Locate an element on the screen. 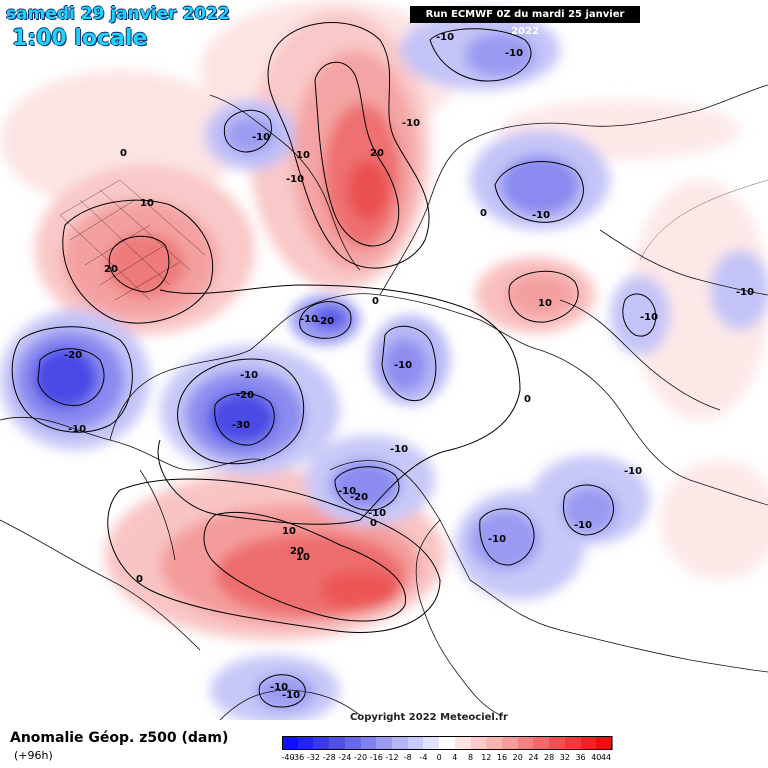 The height and width of the screenshot is (768, 768). legend-label: -32 is located at coordinates (313, 757).